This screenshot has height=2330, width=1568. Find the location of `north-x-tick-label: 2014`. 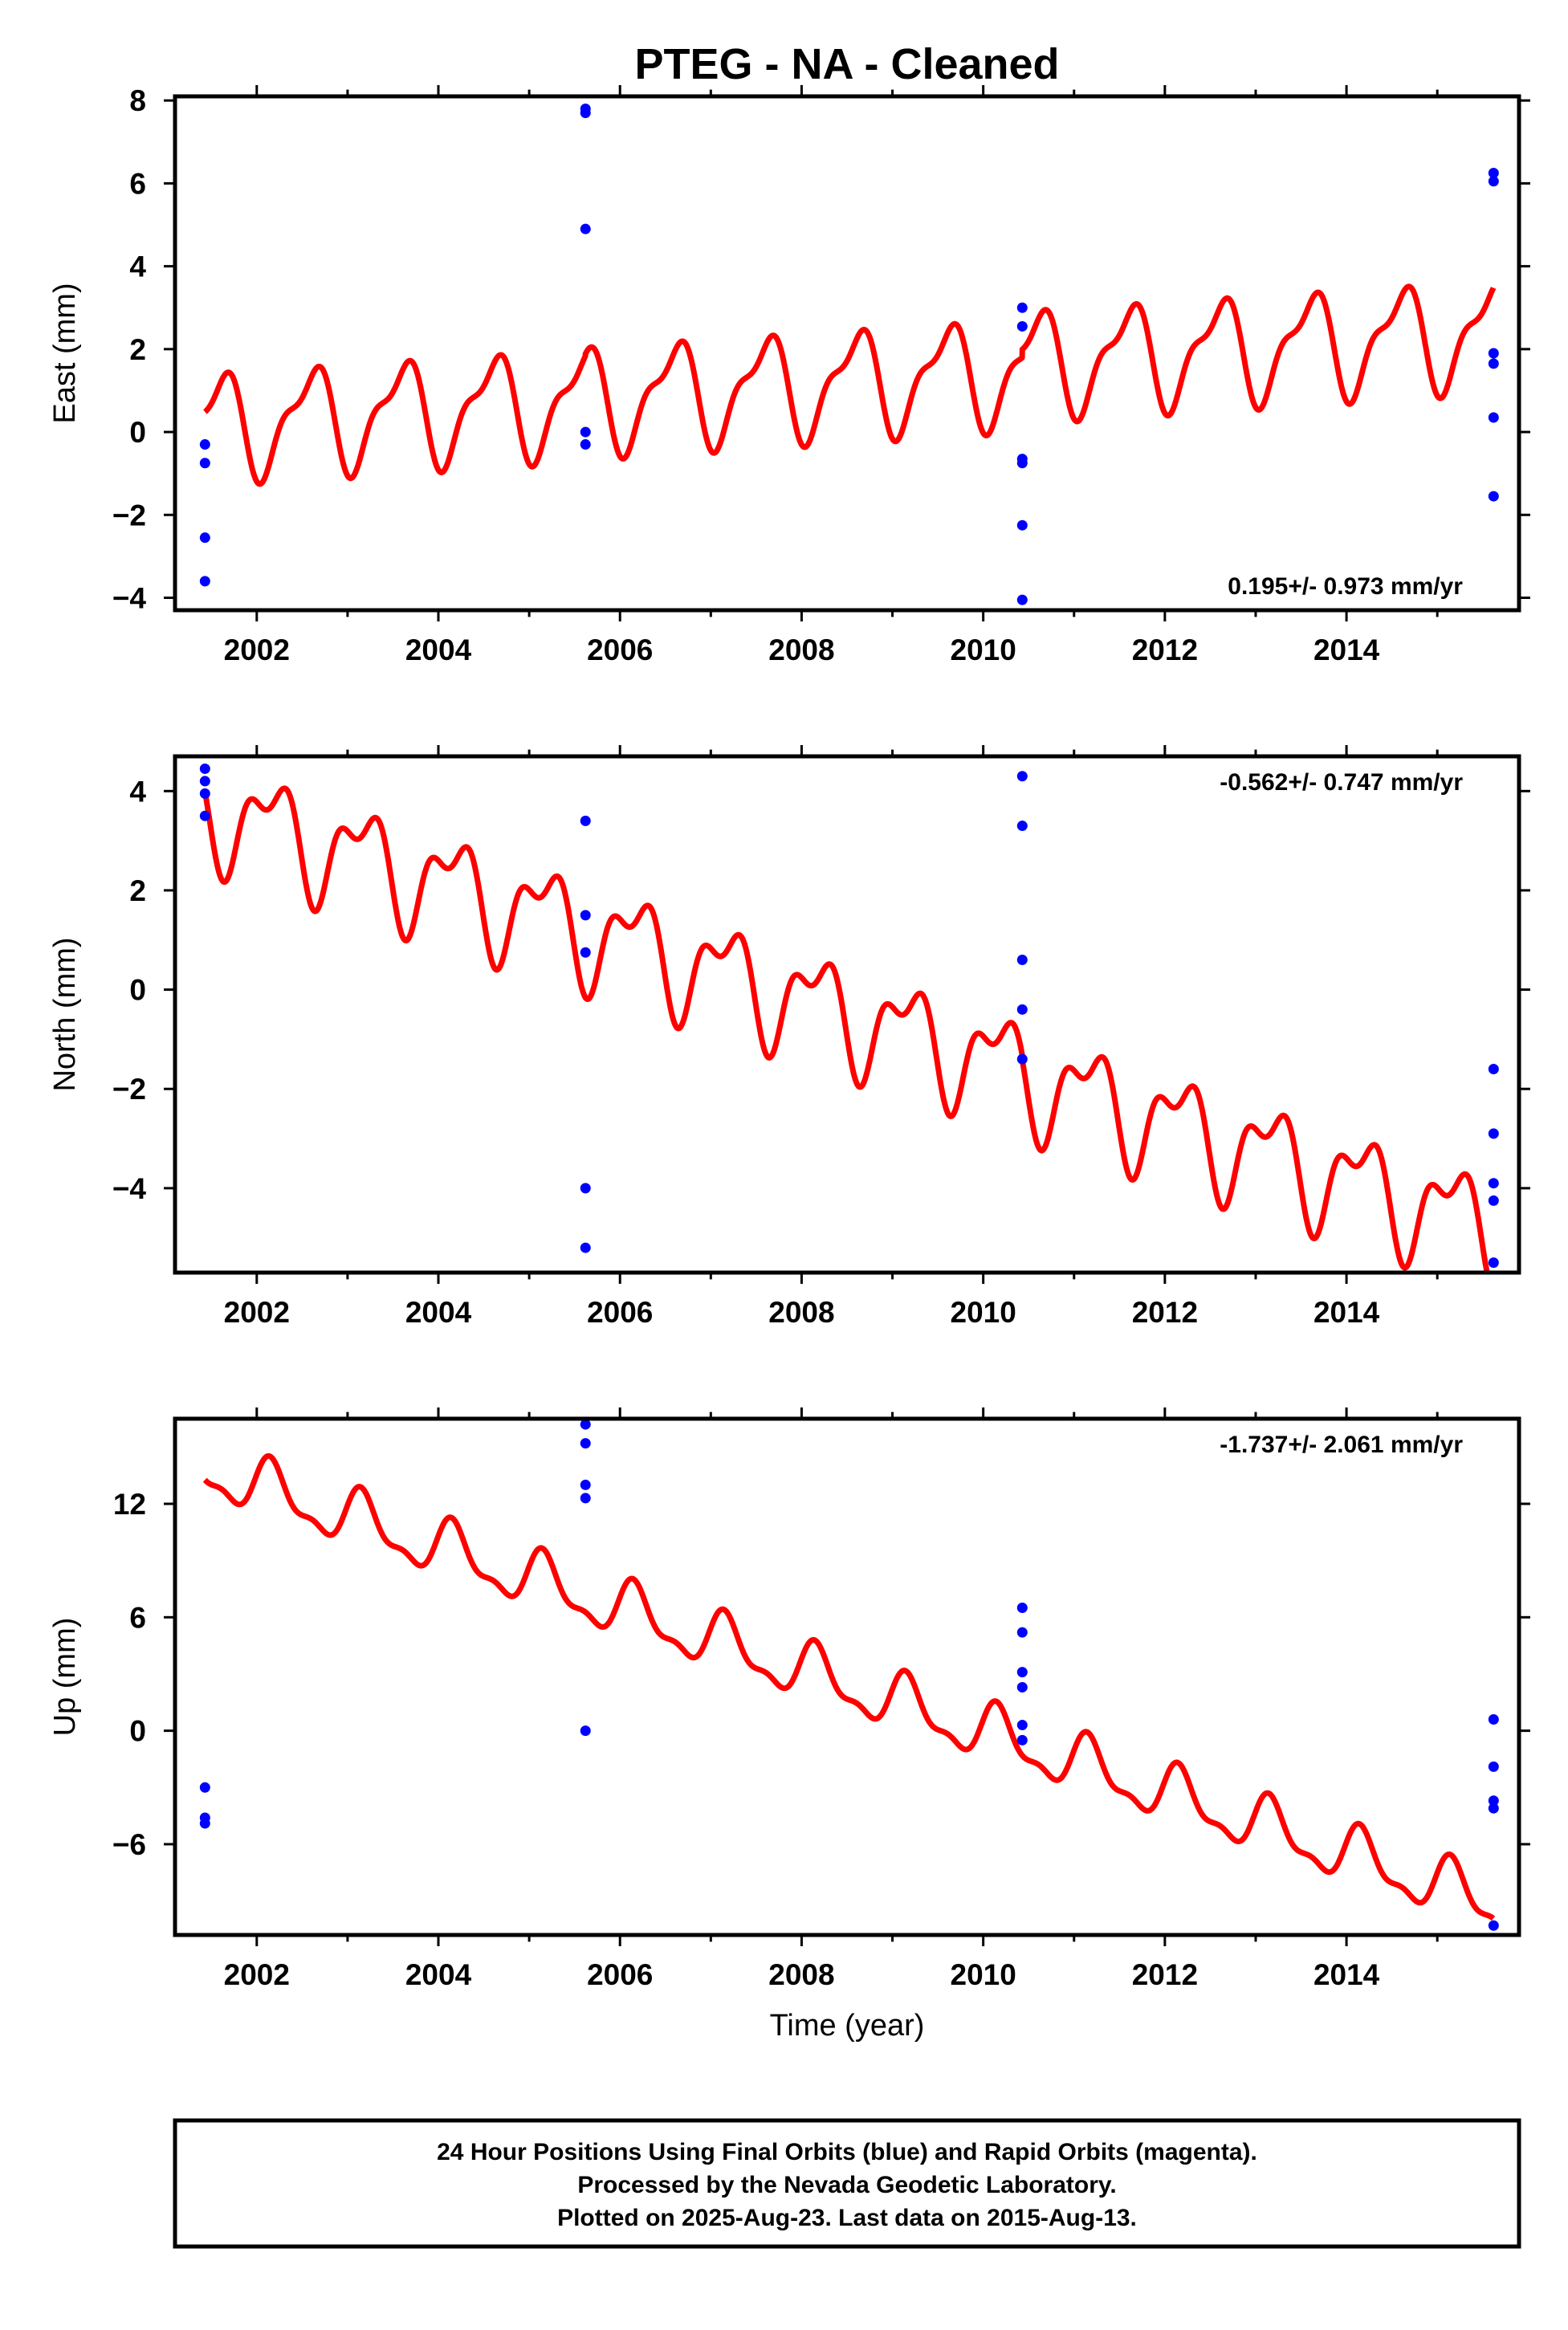

north-x-tick-label: 2014 is located at coordinates (1346, 1312).